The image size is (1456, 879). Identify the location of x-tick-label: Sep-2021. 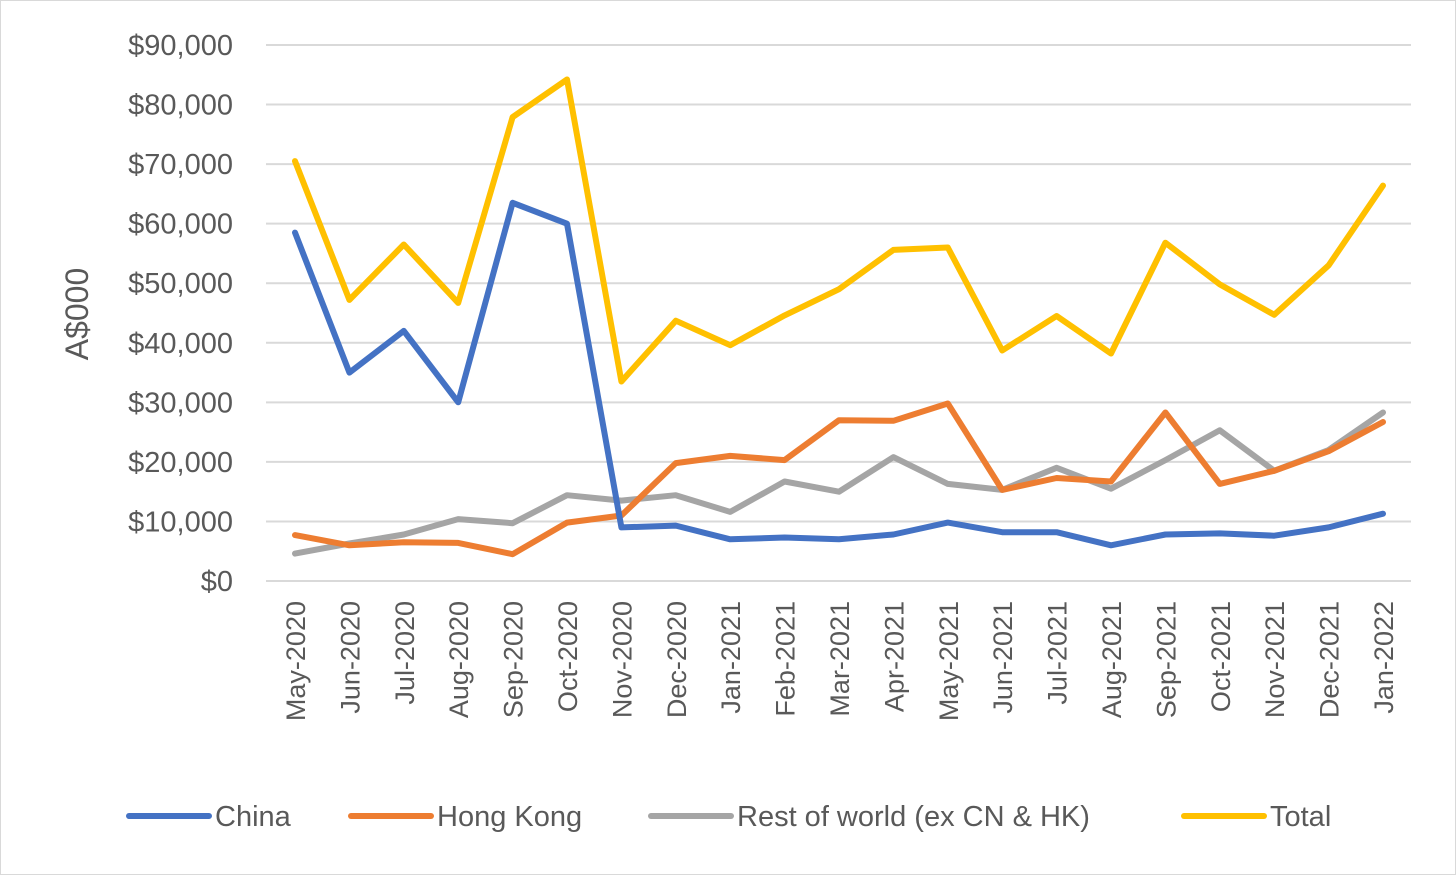
(1166, 659).